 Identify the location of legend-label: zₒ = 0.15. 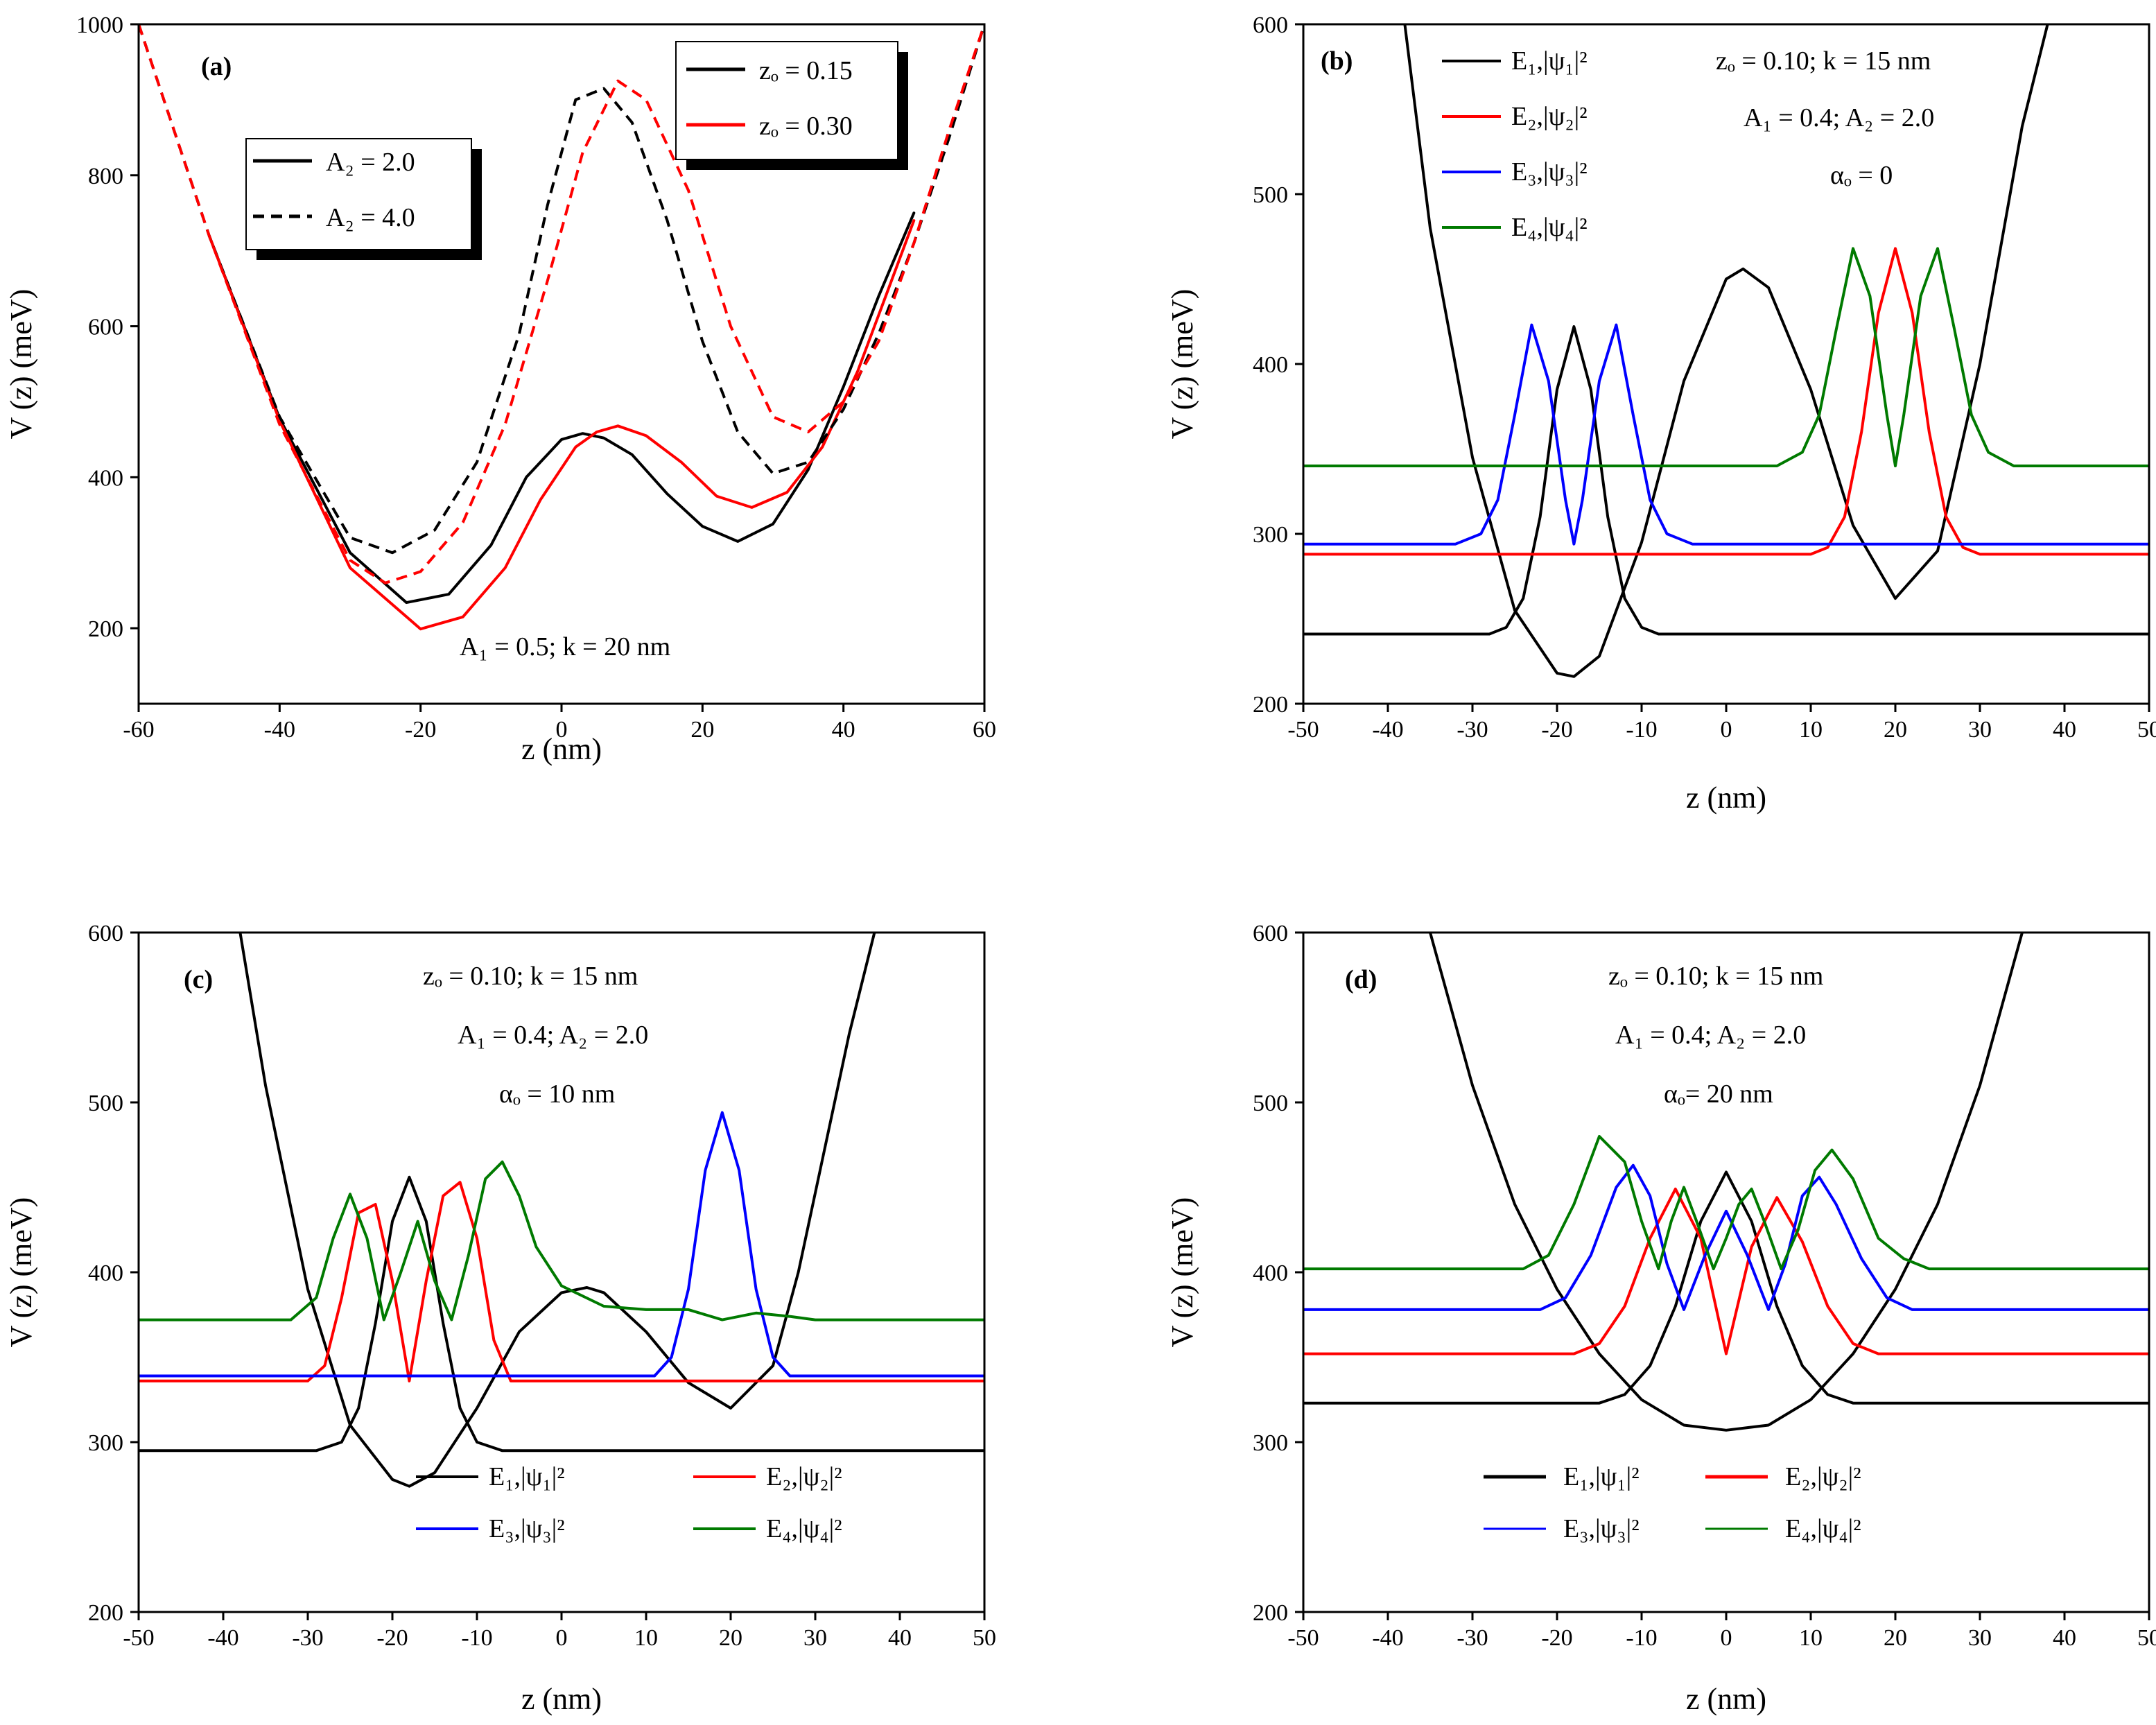
(806, 70).